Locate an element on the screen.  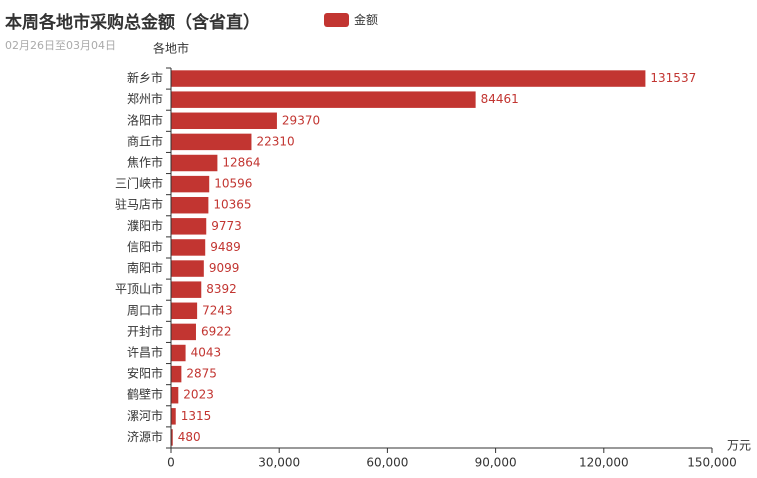
legend-label: 金额 is located at coordinates (366, 20).